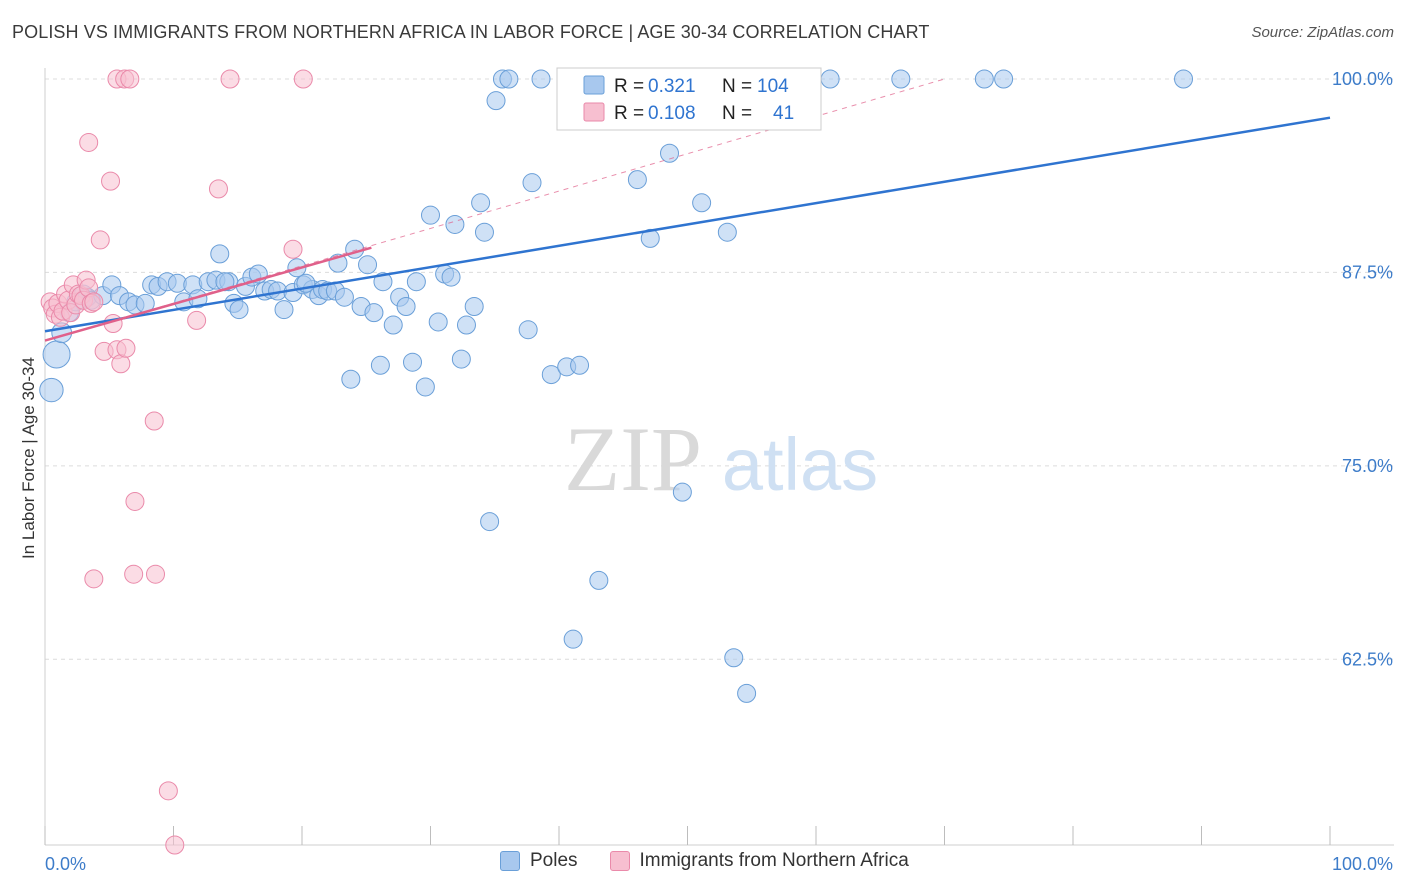 The width and height of the screenshot is (1406, 892). I want to click on stats-legend: R = 0.321 N = 104 R = 0.108 N = 41, so click(689, 99).